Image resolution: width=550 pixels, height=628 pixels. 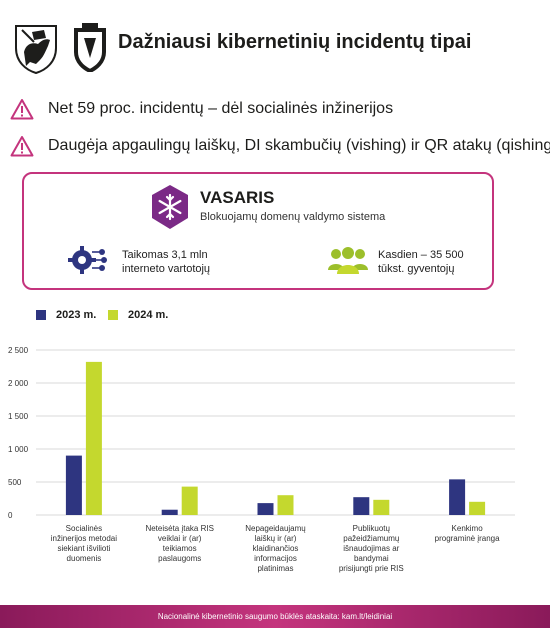 I want to click on legend-label-2023: 2023 m., so click(x=76, y=315).